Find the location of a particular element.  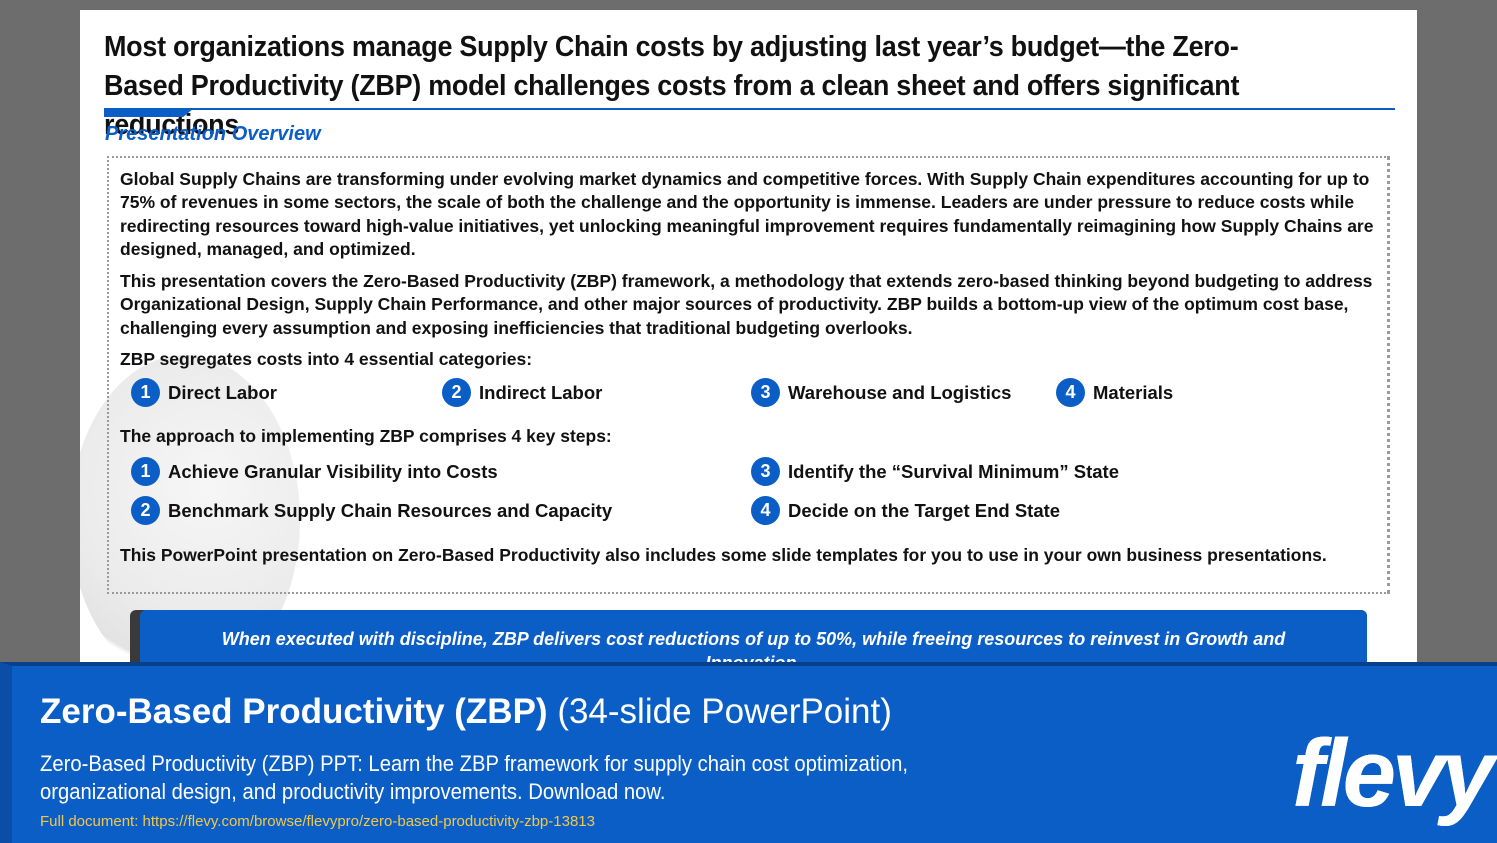

title-accent-tab is located at coordinates (149, 112).